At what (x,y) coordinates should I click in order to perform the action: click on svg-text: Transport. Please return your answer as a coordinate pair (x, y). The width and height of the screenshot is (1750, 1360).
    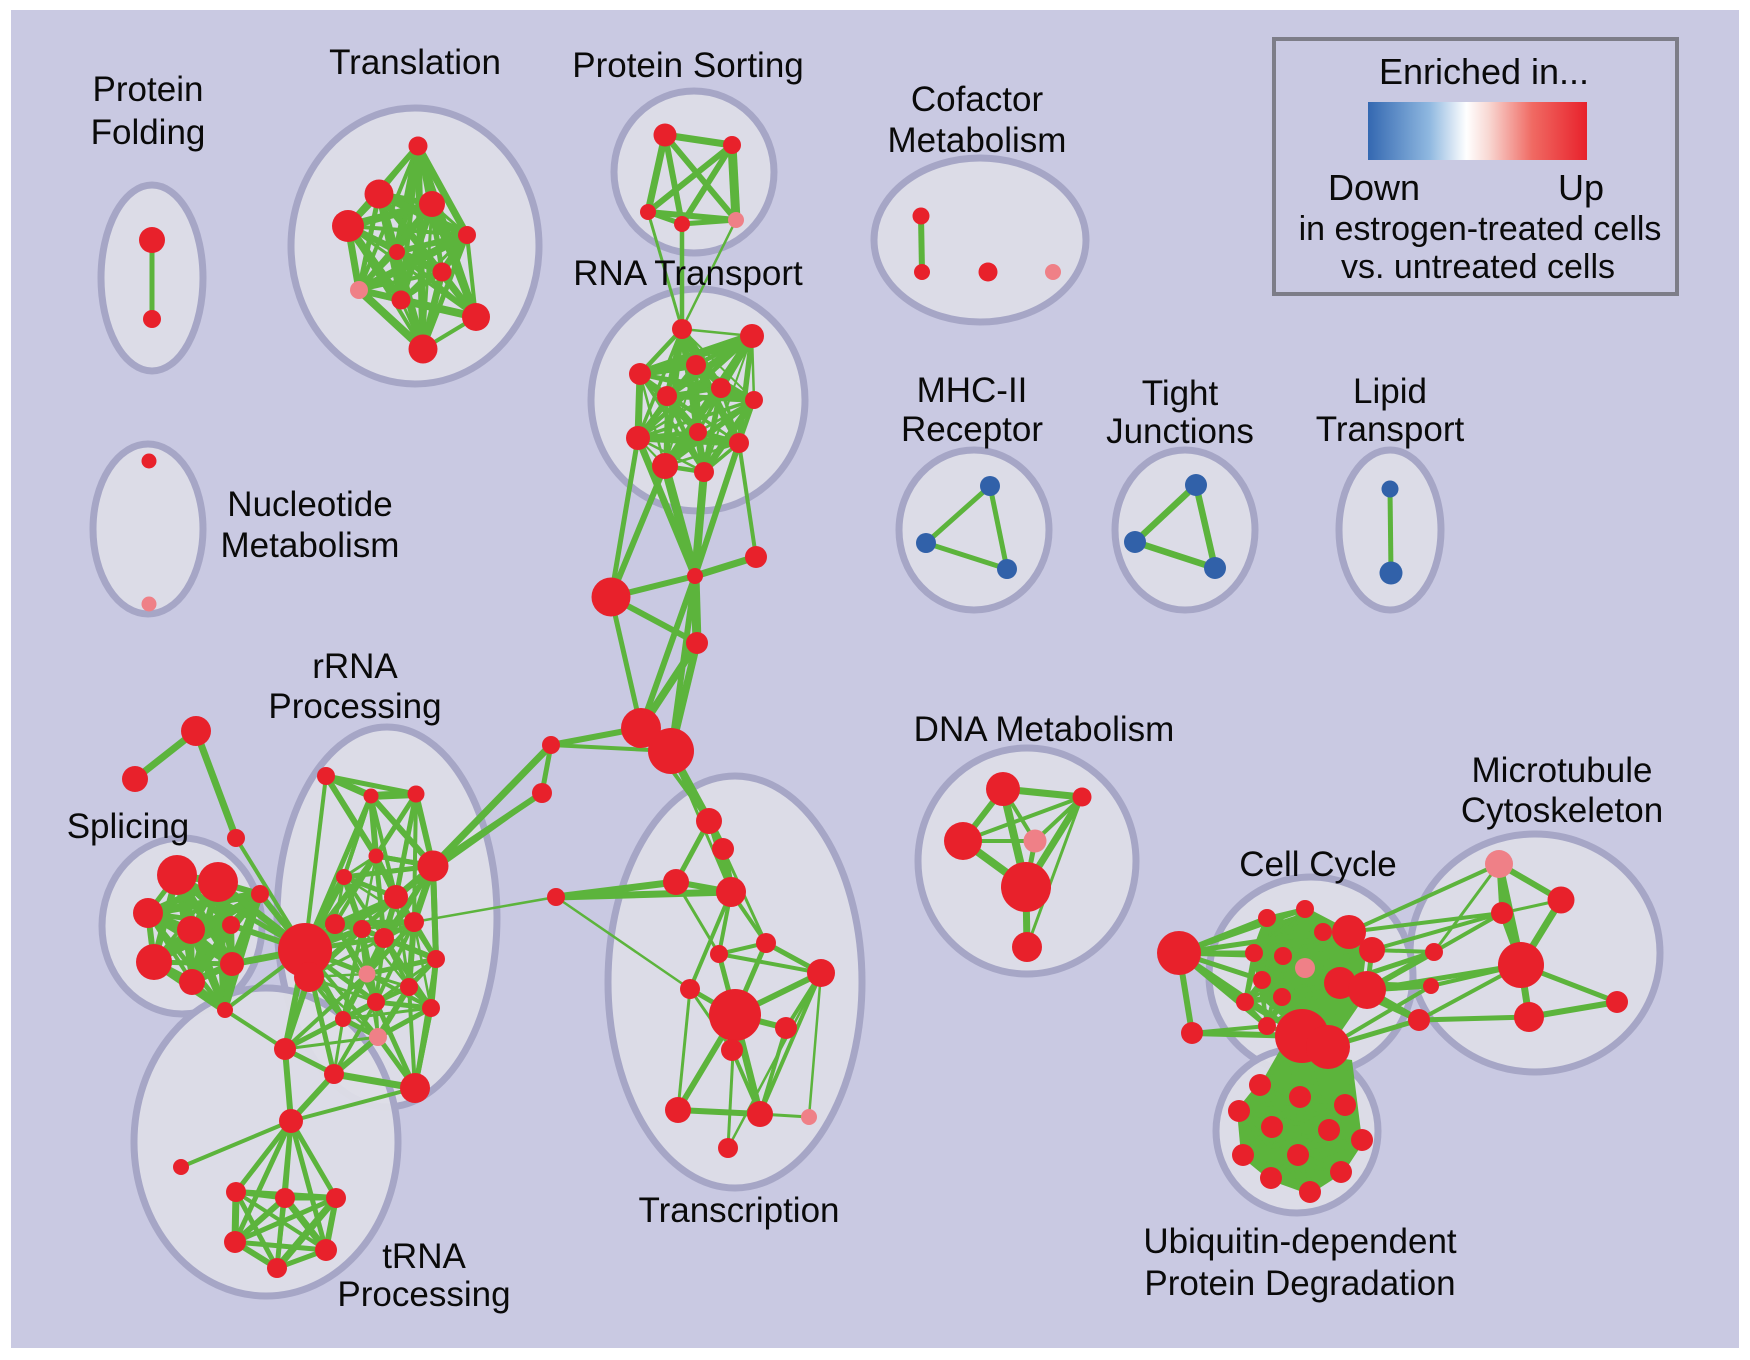
    Looking at the image, I should click on (1390, 429).